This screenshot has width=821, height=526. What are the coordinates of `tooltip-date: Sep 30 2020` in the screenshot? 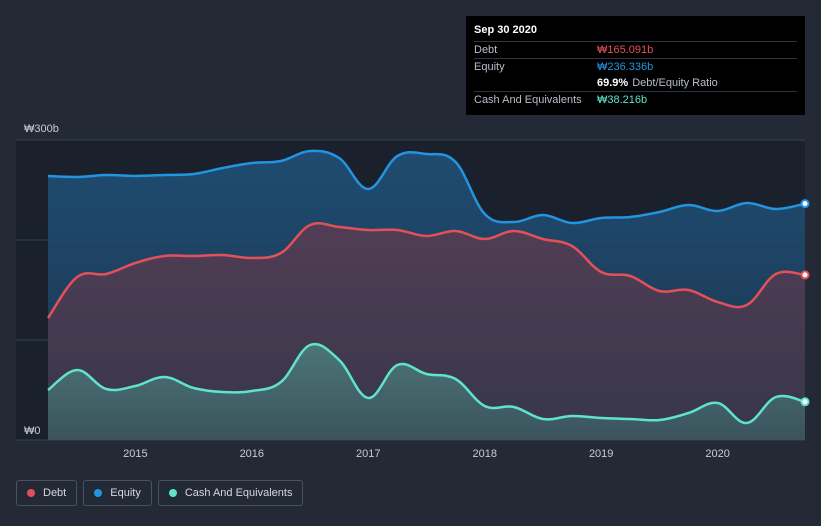 It's located at (505, 30).